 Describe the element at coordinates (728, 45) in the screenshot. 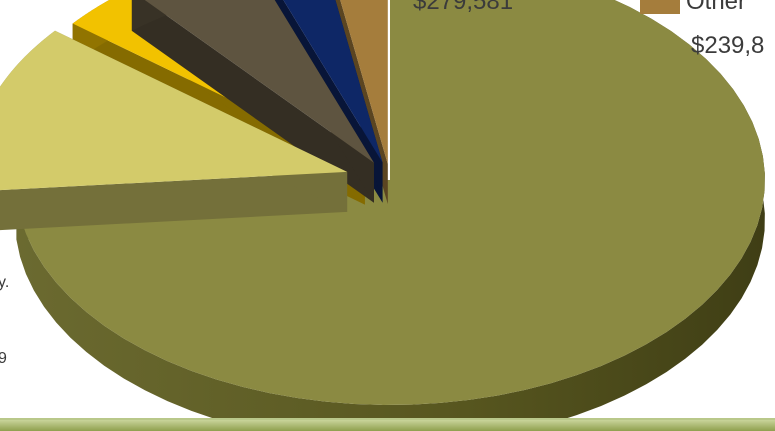

I see `legend-value-other: $239,8` at that location.